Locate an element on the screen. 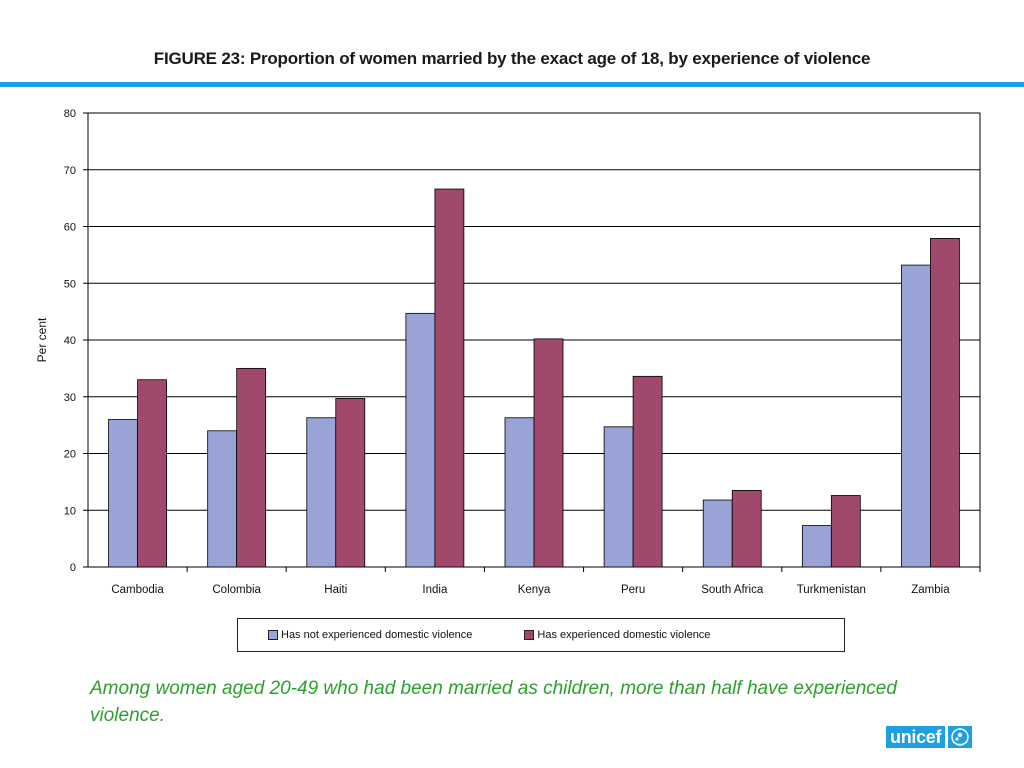  legend-item-no-violence: Has not experienced domestic violence is located at coordinates (370, 635).